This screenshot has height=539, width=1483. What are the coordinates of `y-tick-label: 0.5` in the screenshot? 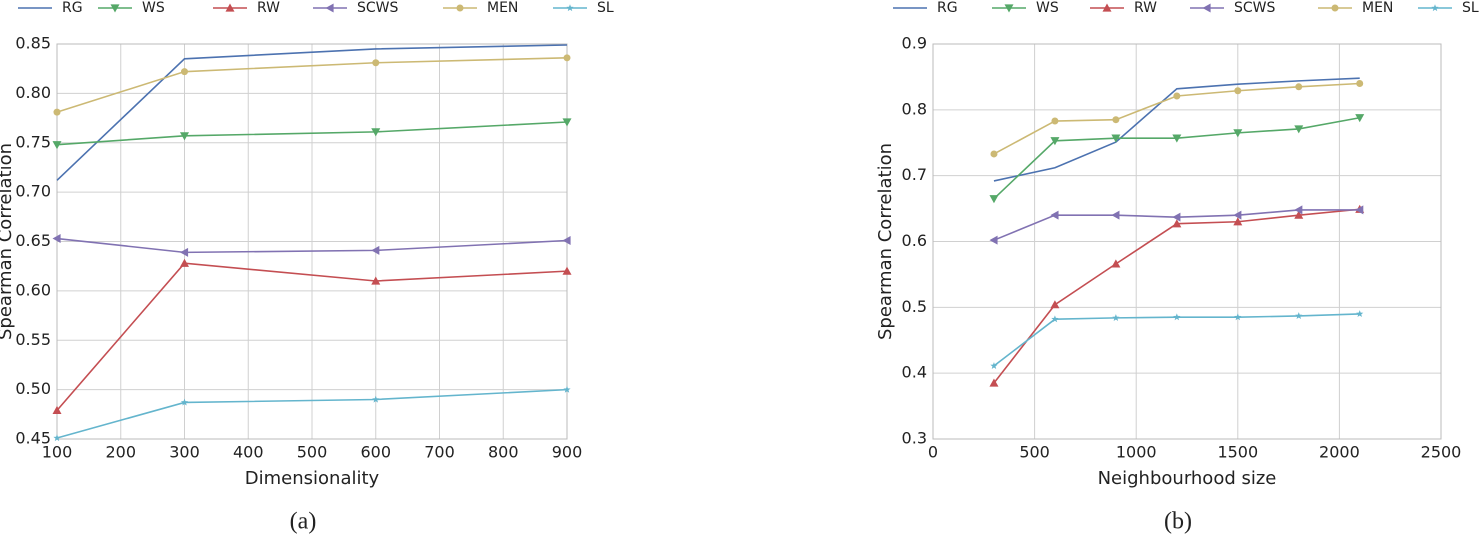 It's located at (914, 306).